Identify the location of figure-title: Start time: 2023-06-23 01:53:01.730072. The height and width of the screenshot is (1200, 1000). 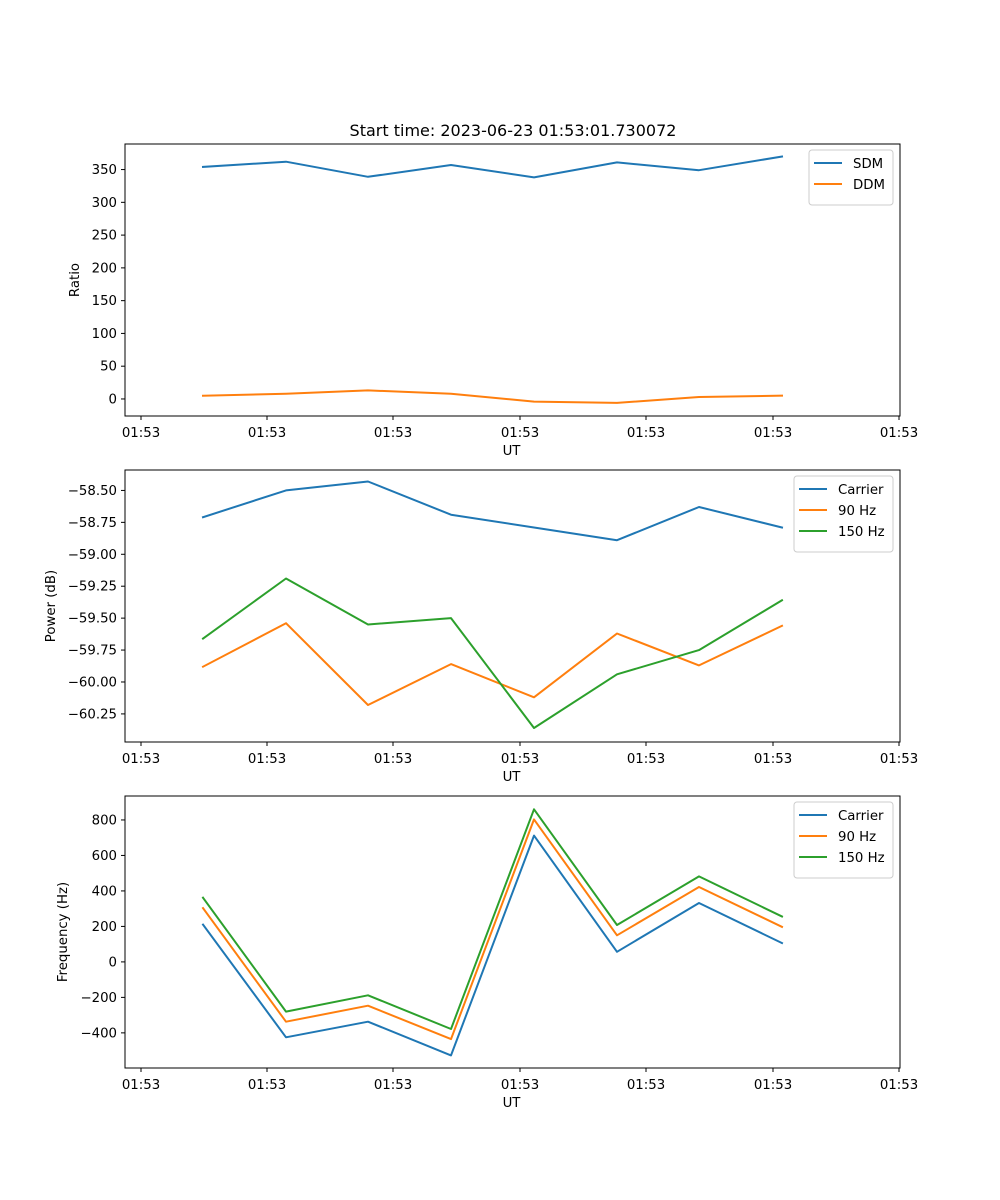
(513, 130).